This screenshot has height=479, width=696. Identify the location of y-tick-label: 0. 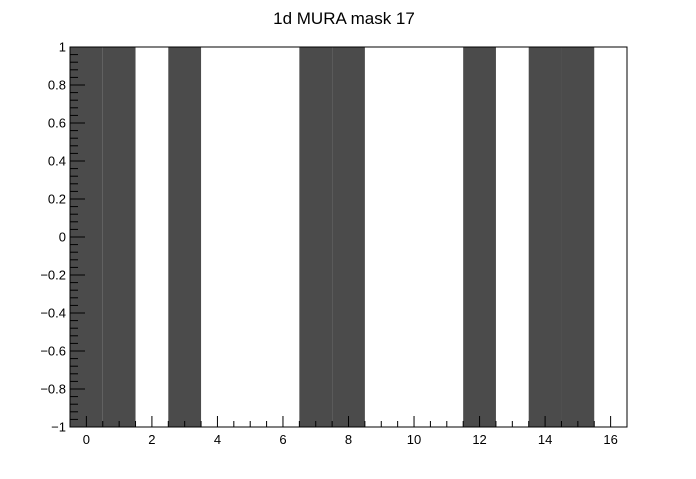
(62, 237).